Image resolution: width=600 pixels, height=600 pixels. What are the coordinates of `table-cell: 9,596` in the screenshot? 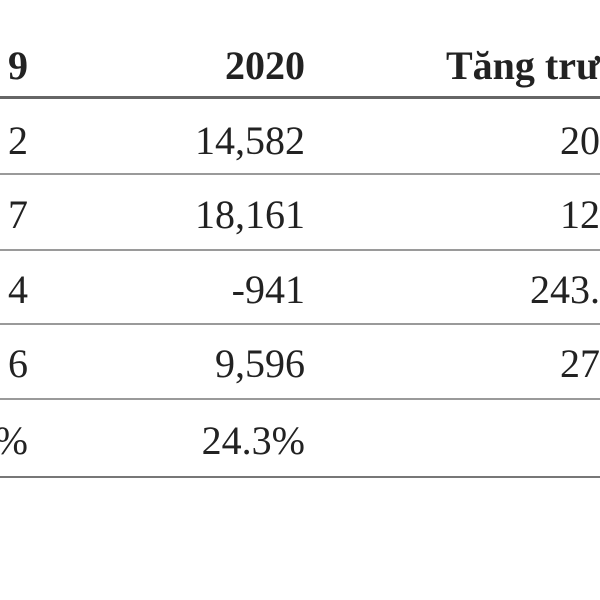 It's located at (260, 363).